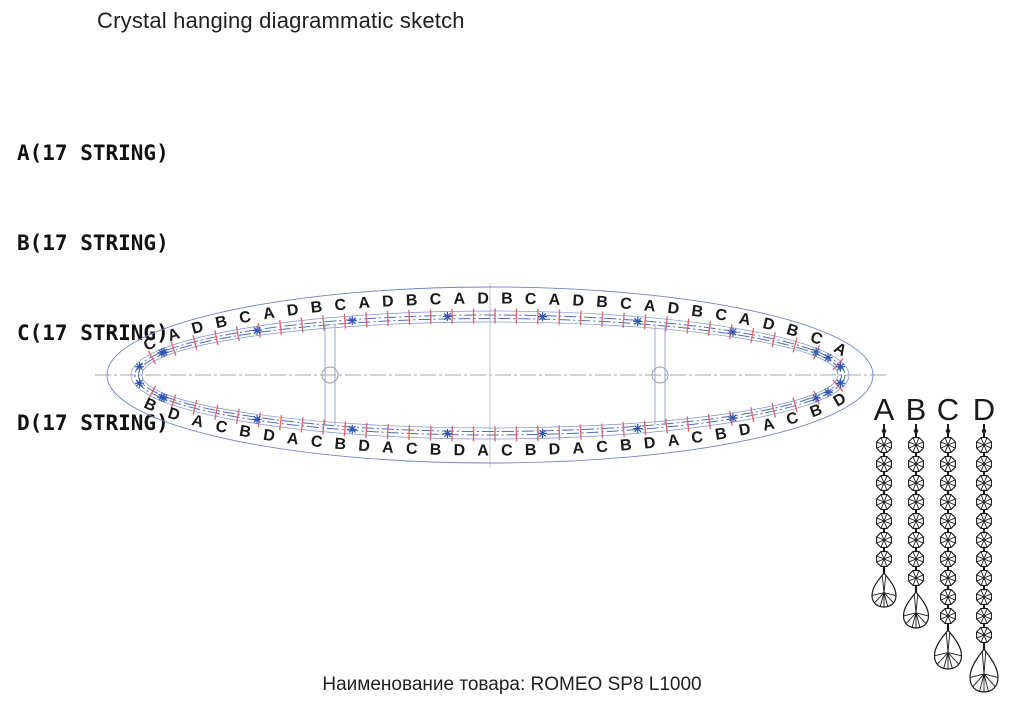  Describe the element at coordinates (512, 684) in the screenshot. I see `product-name-caption: Наименование товара: ROMEO SP8 L1000` at that location.